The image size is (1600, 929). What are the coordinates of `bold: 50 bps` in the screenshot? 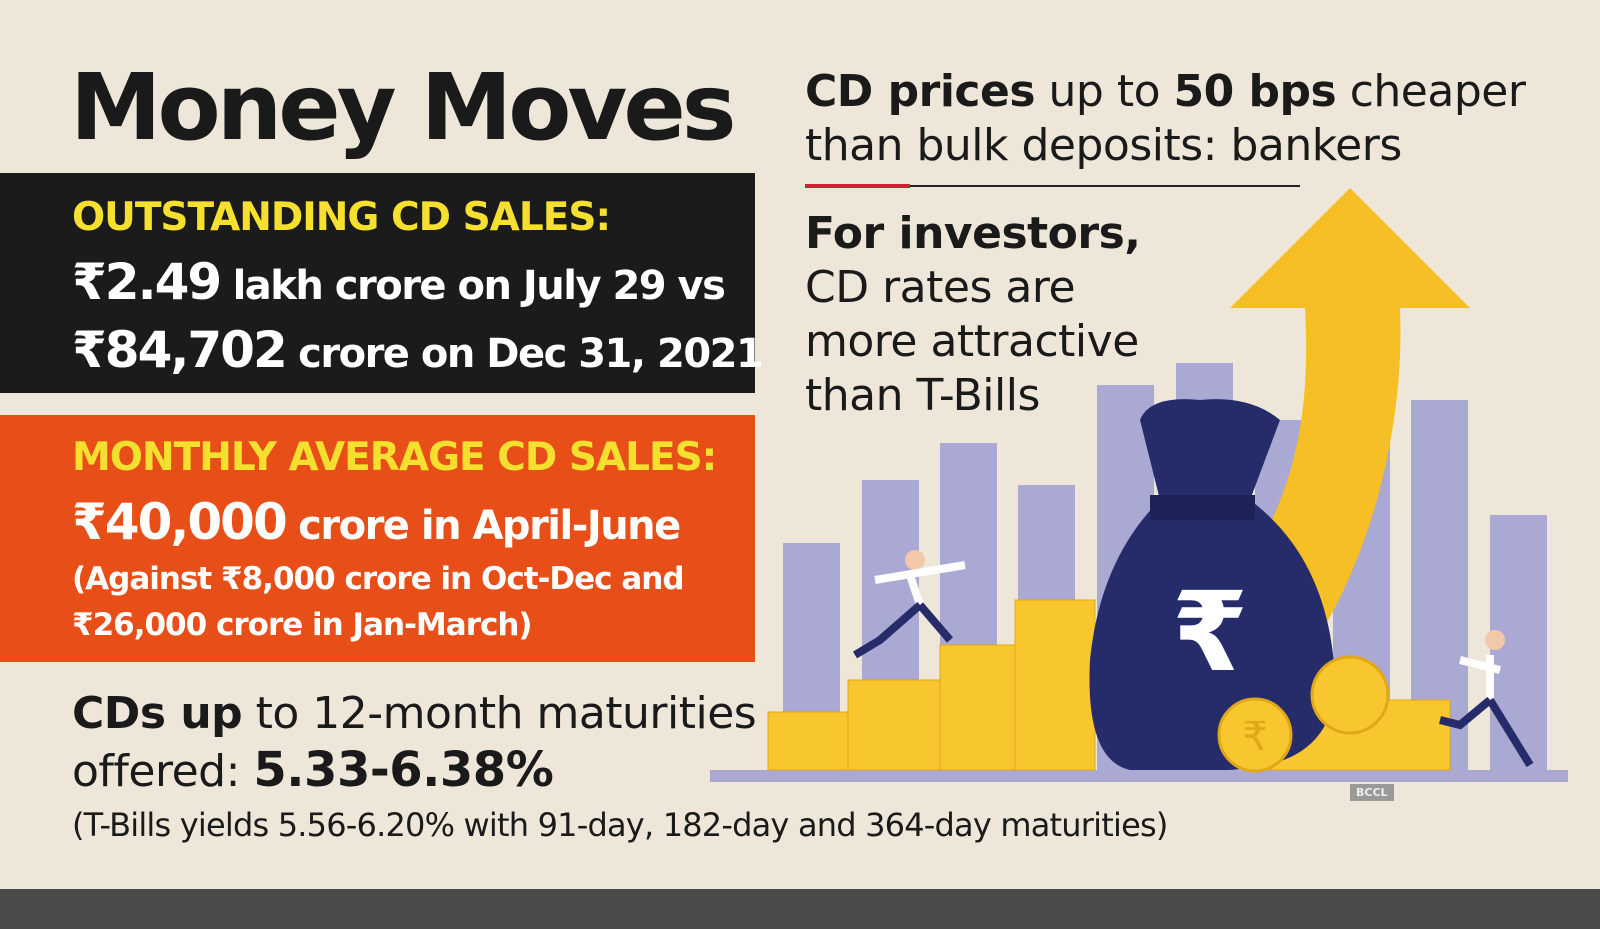 It's located at (1255, 91).